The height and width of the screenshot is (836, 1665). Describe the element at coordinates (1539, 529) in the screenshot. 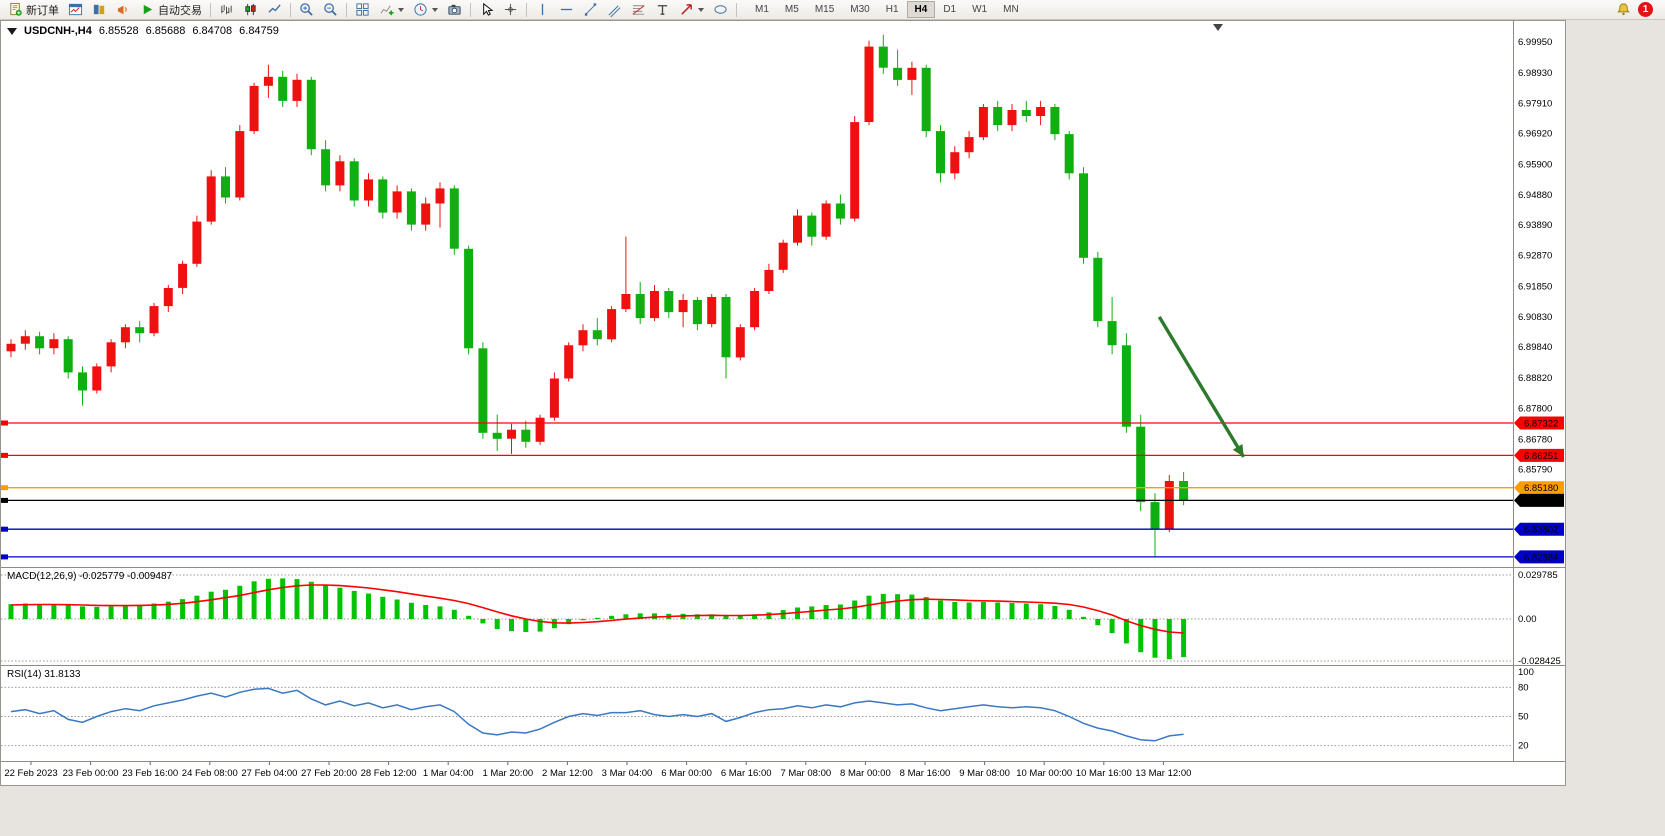

I see `price-tag` at that location.